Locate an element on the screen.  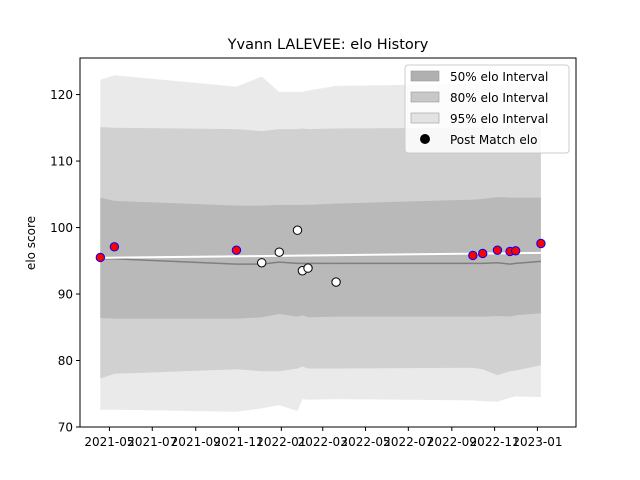
legend-swatch-50-elo-interval is located at coordinates (425, 76).